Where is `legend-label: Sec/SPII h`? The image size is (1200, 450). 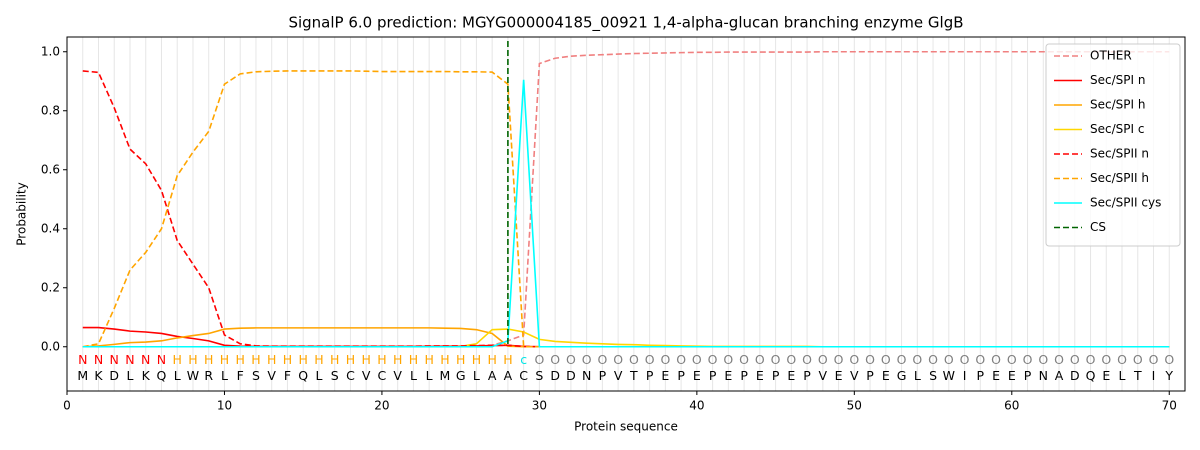 legend-label: Sec/SPII h is located at coordinates (1119, 178).